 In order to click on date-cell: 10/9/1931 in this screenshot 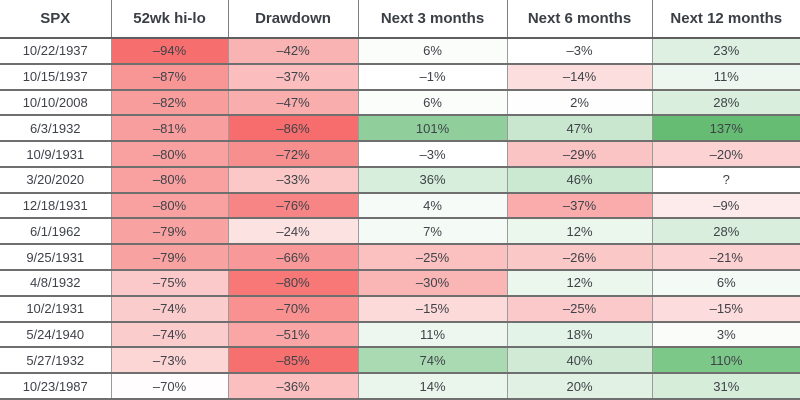, I will do `click(55, 153)`.